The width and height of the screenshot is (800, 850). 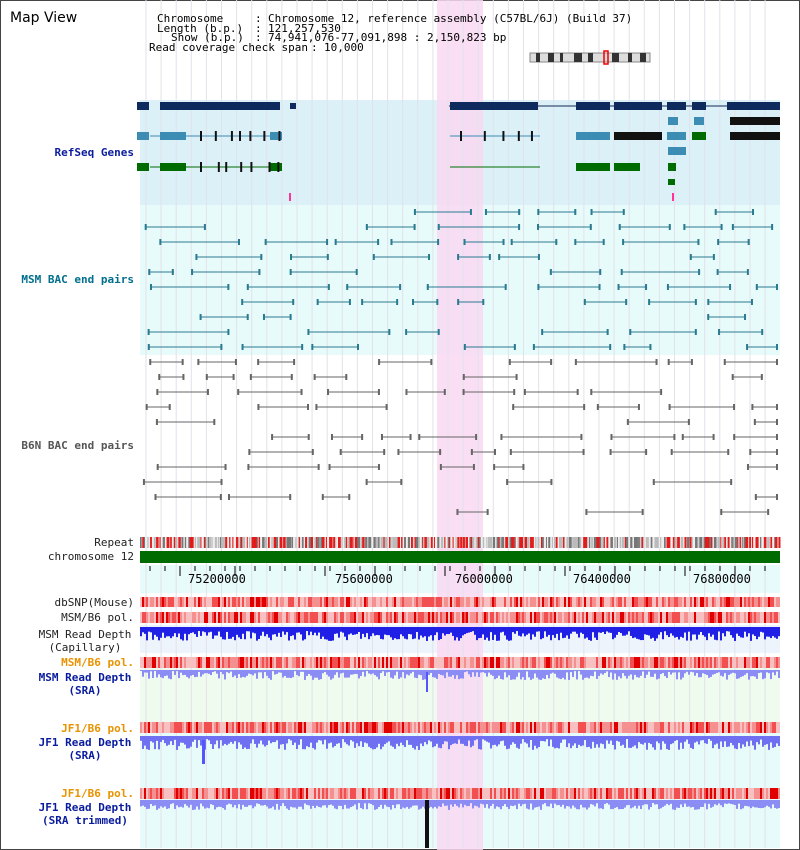 I want to click on track-label-msm-bac: MSM BAC end pairs, so click(x=77, y=279).